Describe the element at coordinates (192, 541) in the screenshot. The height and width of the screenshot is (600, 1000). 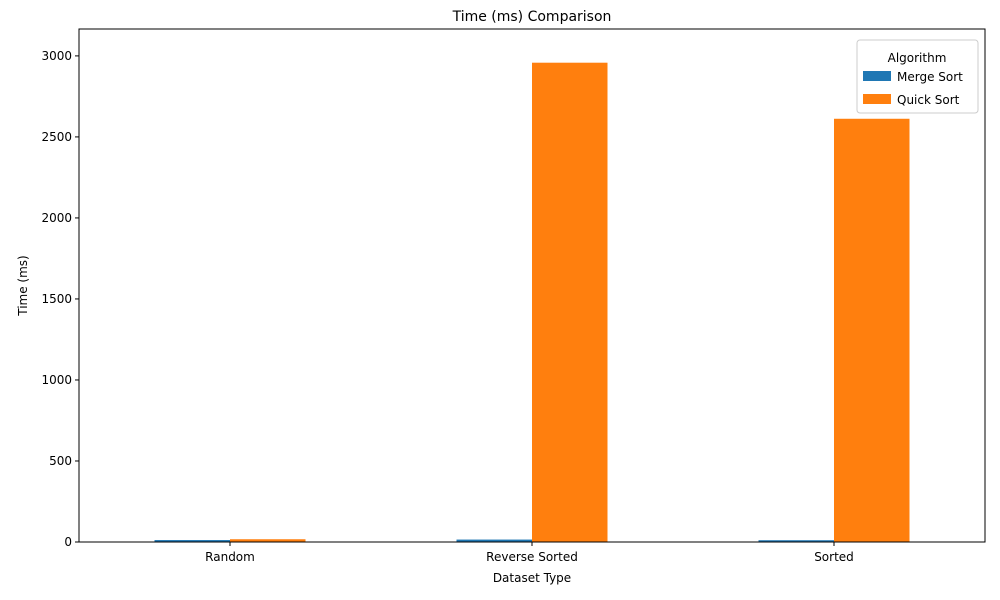
I see `bar-merge-sort-random` at that location.